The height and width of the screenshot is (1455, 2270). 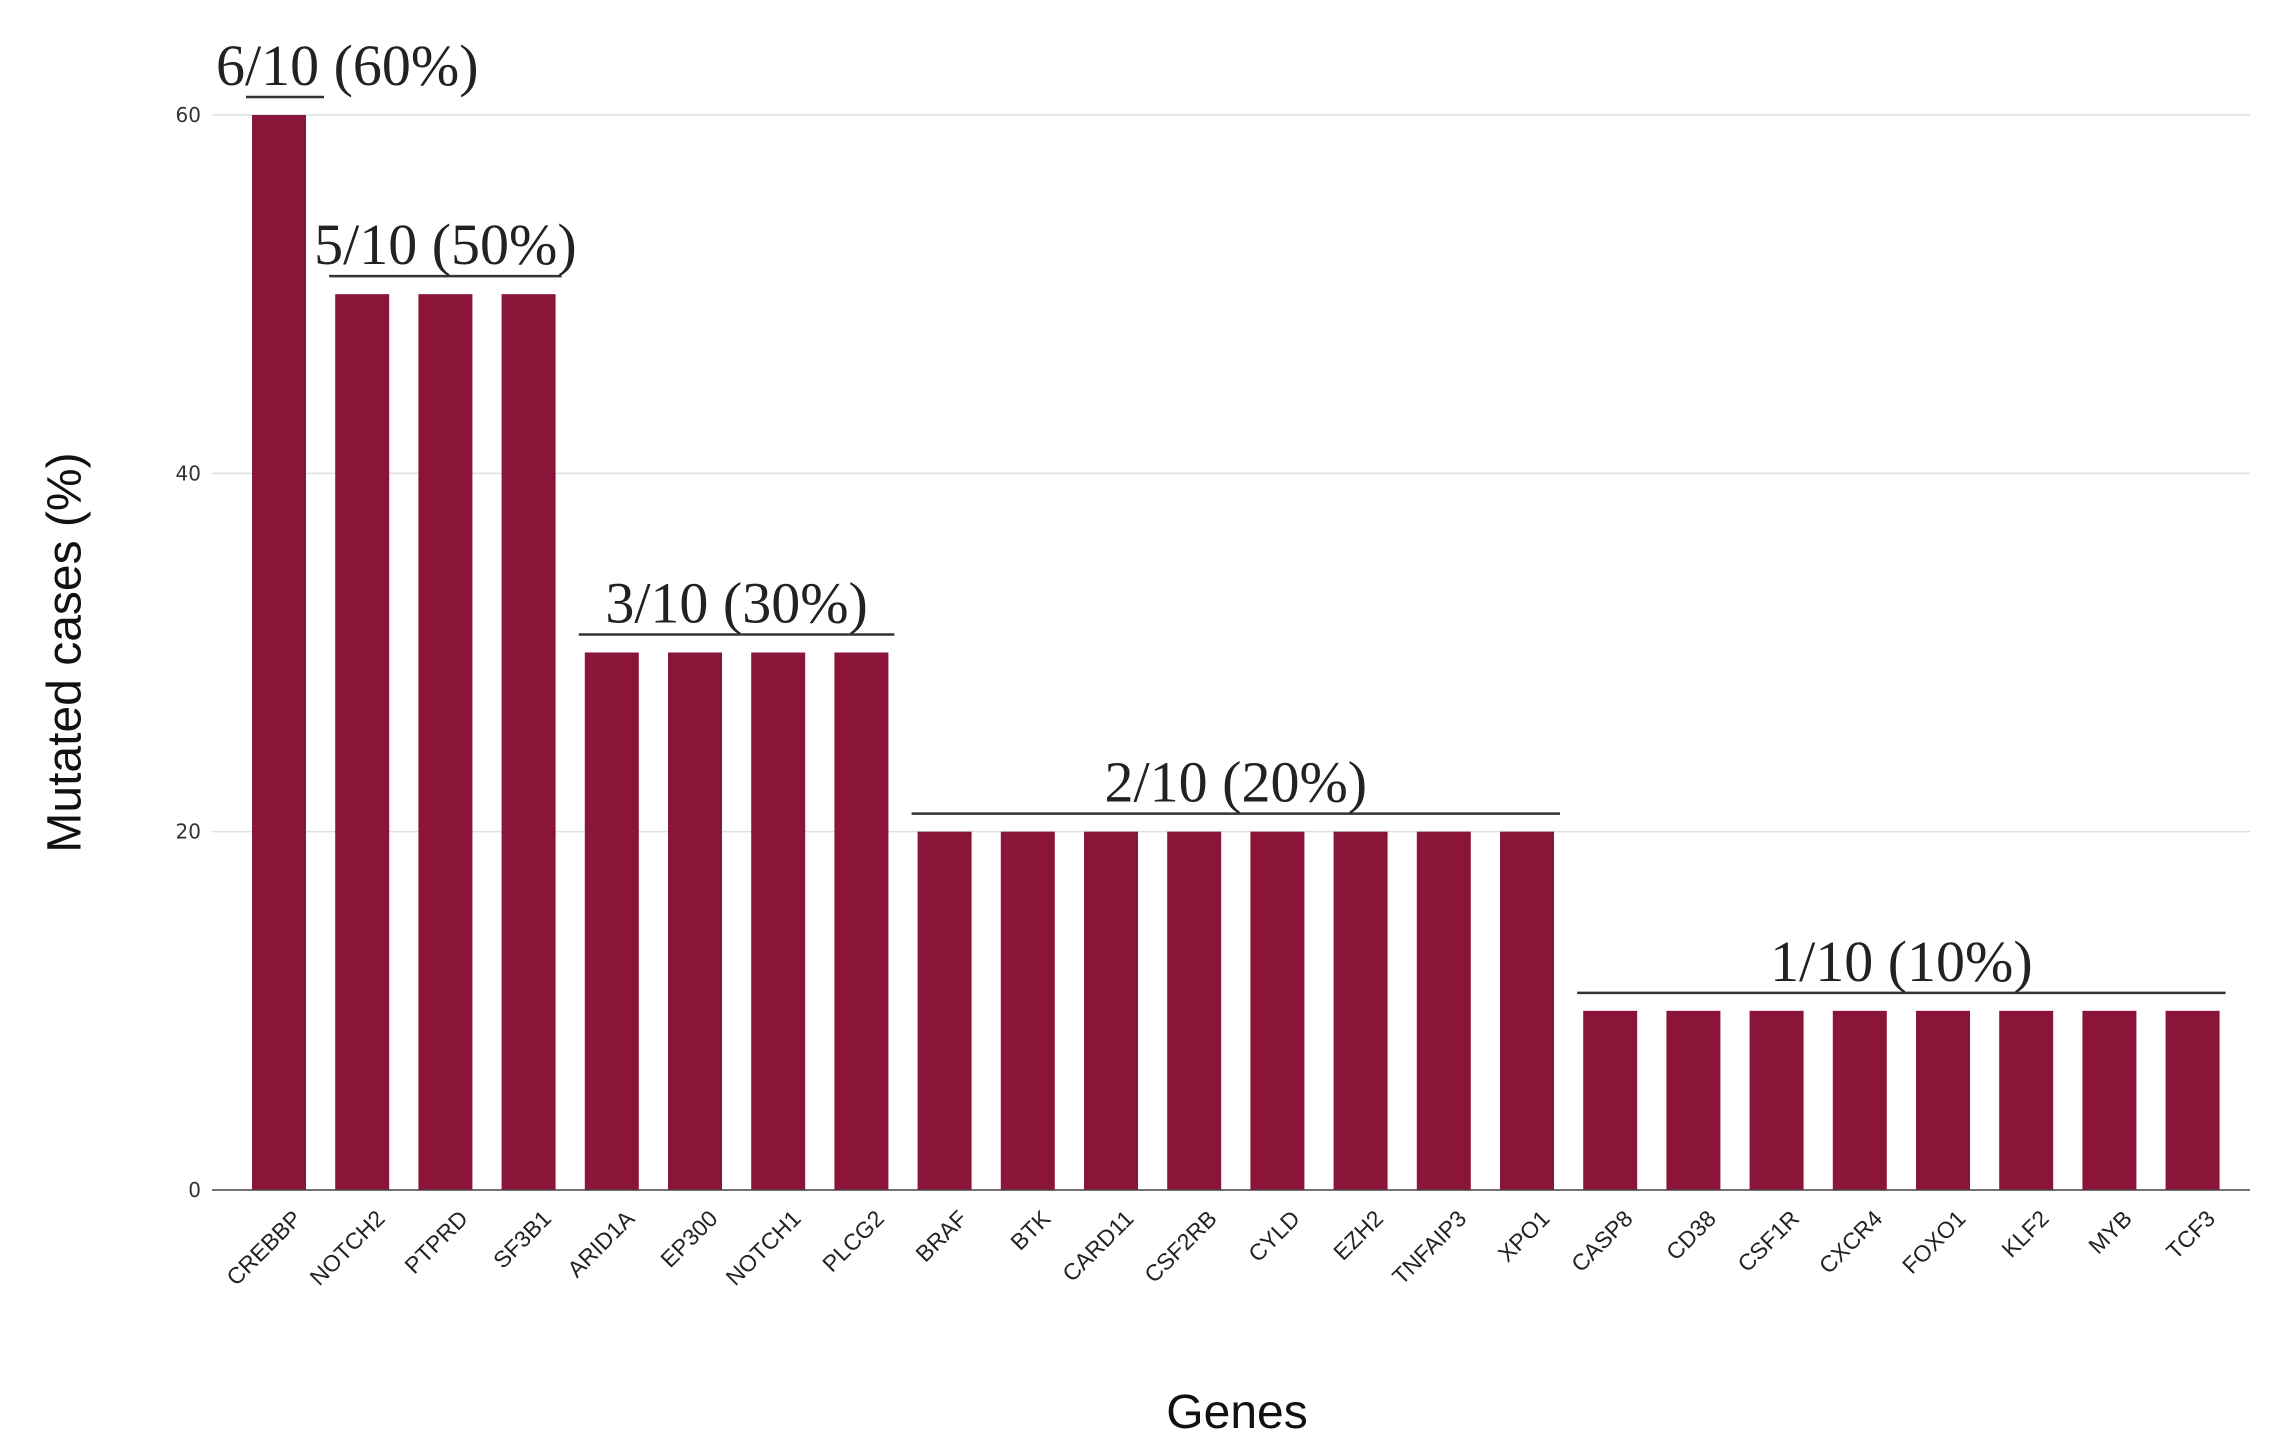 I want to click on bar-cxcr4, so click(x=1859, y=1100).